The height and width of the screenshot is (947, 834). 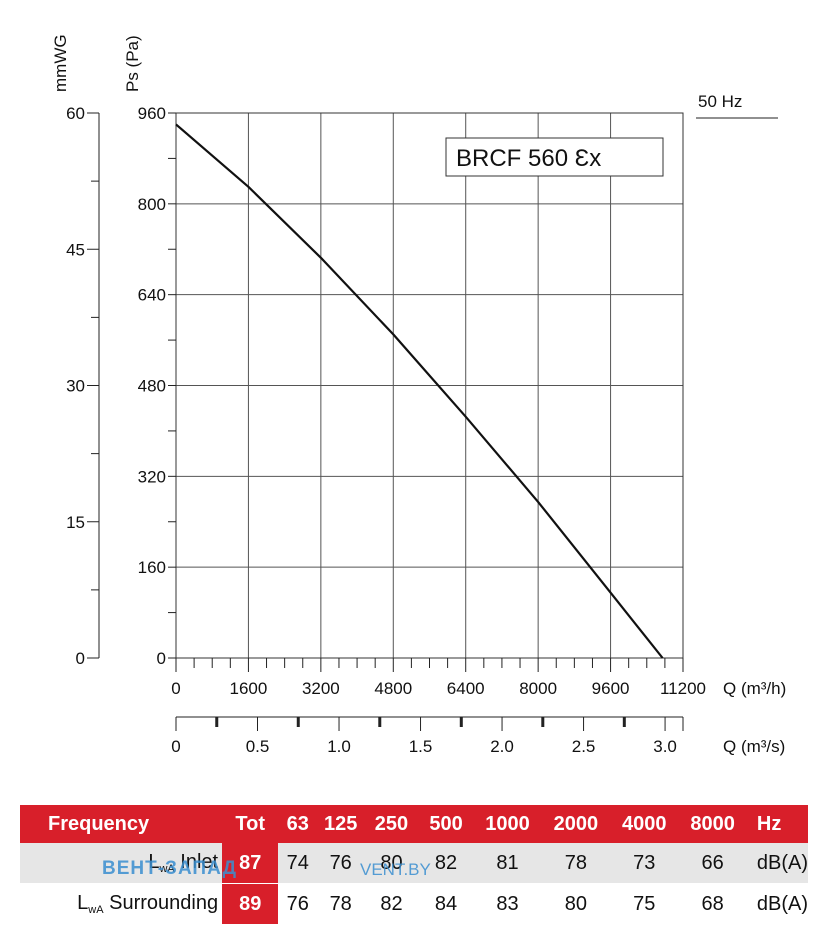 I want to click on row-label-surrounding: LwA Surrounding, so click(x=121, y=903).